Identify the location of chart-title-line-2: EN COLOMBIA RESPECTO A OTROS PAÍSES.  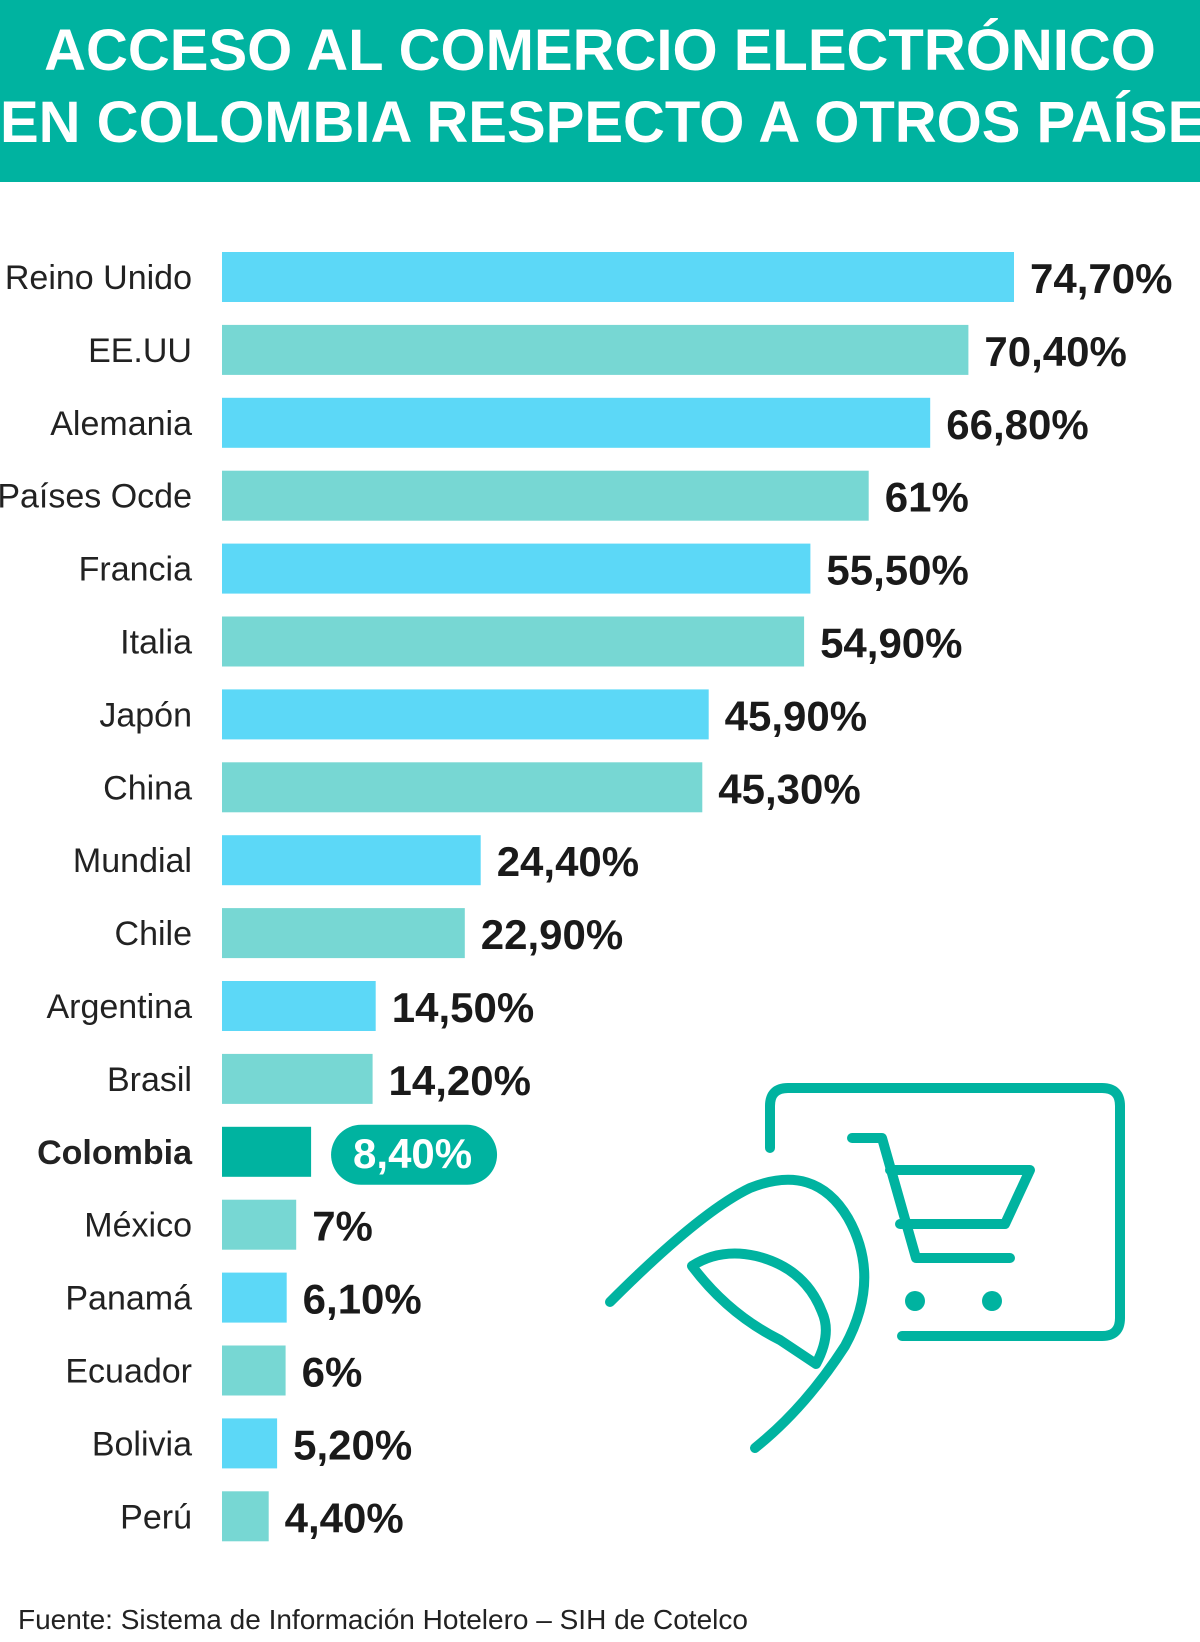
(600, 122).